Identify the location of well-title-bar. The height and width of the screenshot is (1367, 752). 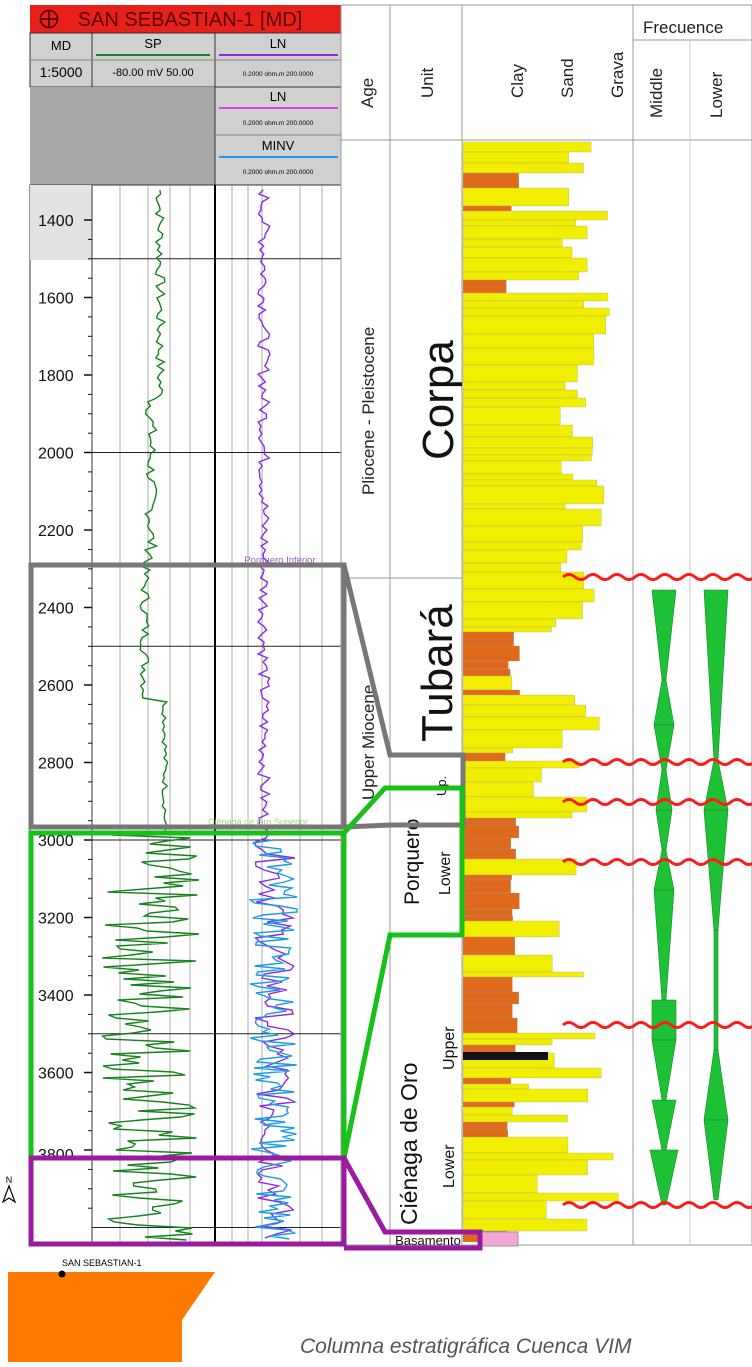
(185, 19).